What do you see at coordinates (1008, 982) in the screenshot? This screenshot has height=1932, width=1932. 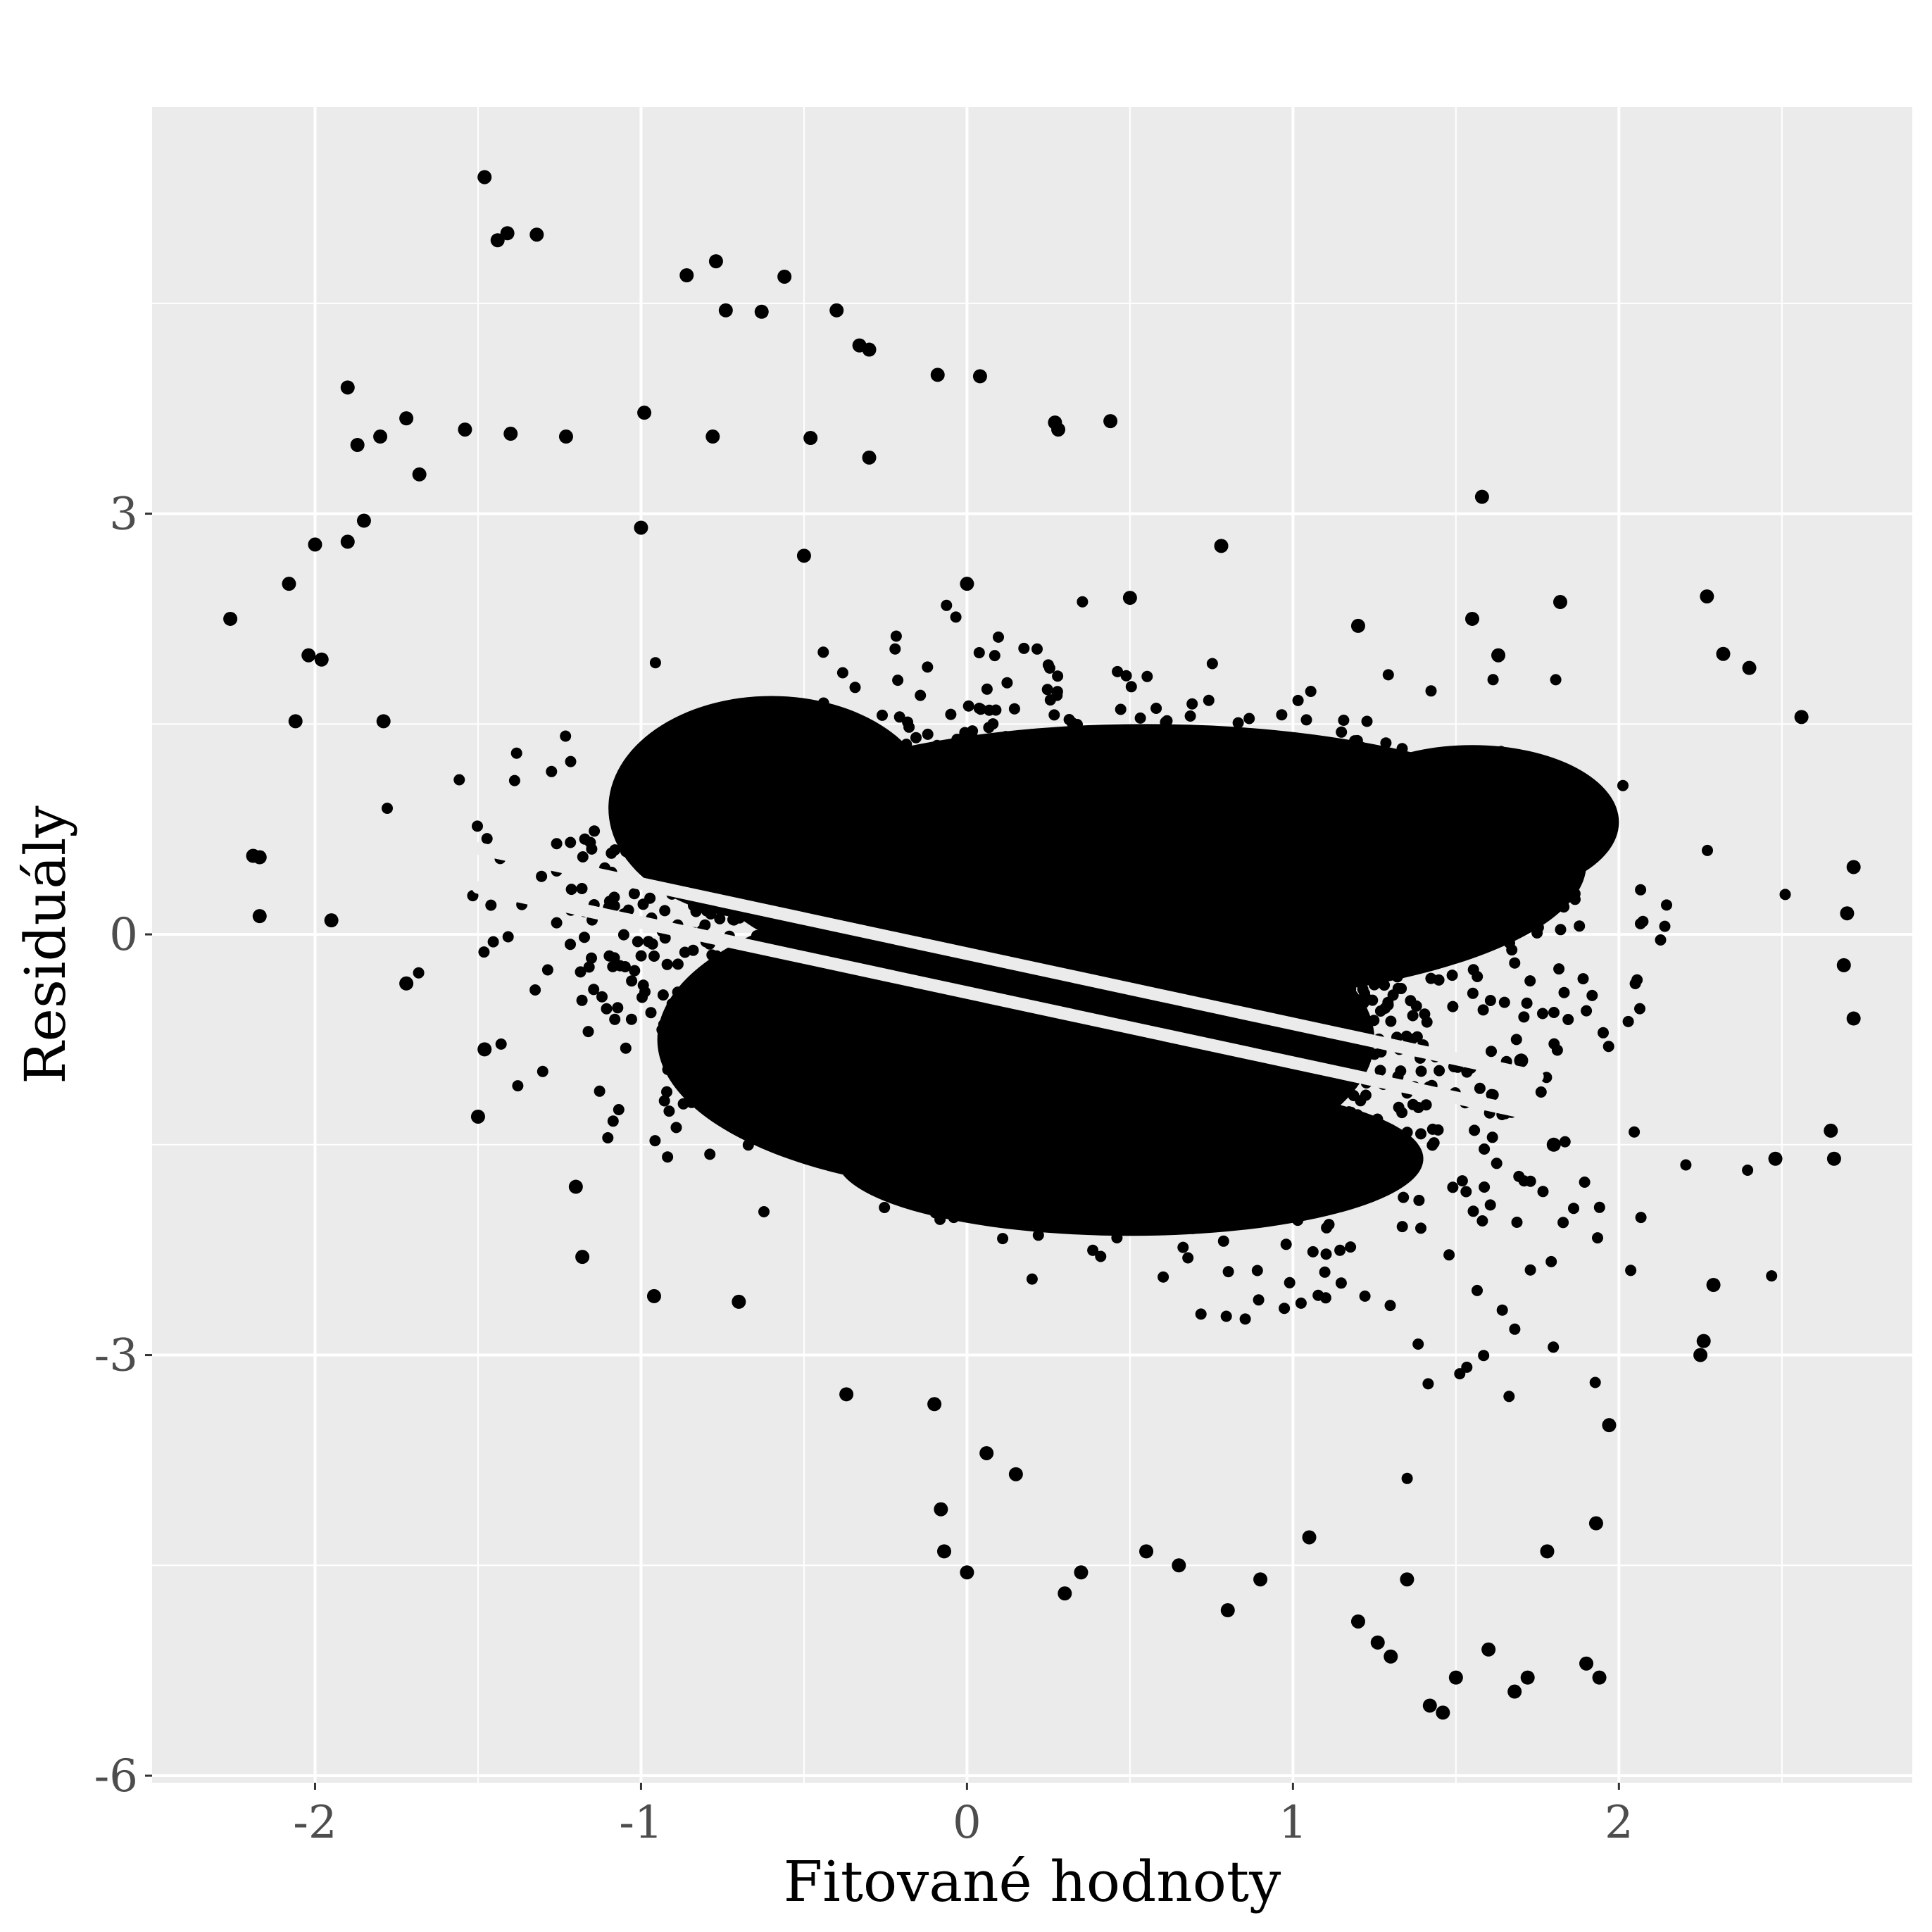 I see `gap-bands` at bounding box center [1008, 982].